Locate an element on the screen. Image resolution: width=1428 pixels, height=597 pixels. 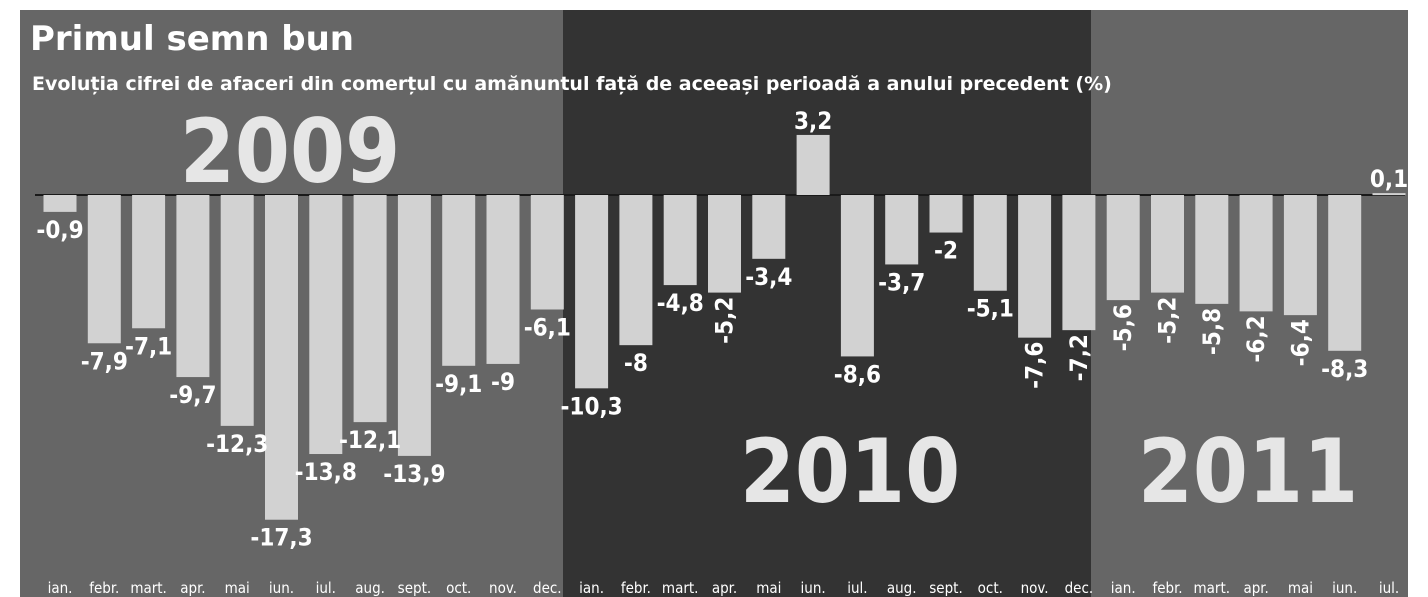
value-label: -9,7 is located at coordinates (192, 395).